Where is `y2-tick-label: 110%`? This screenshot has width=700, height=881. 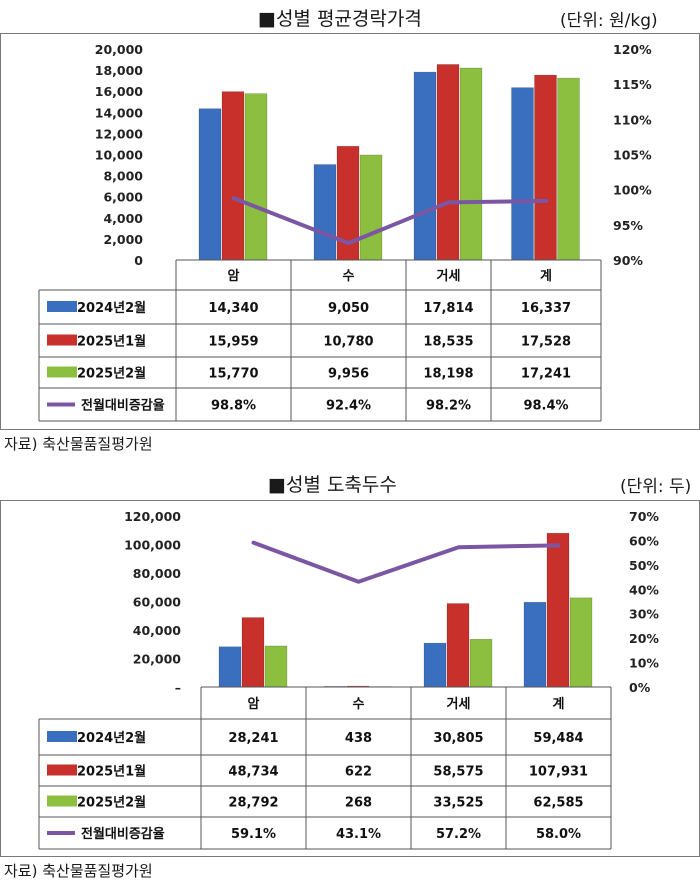 y2-tick-label: 110% is located at coordinates (632, 119).